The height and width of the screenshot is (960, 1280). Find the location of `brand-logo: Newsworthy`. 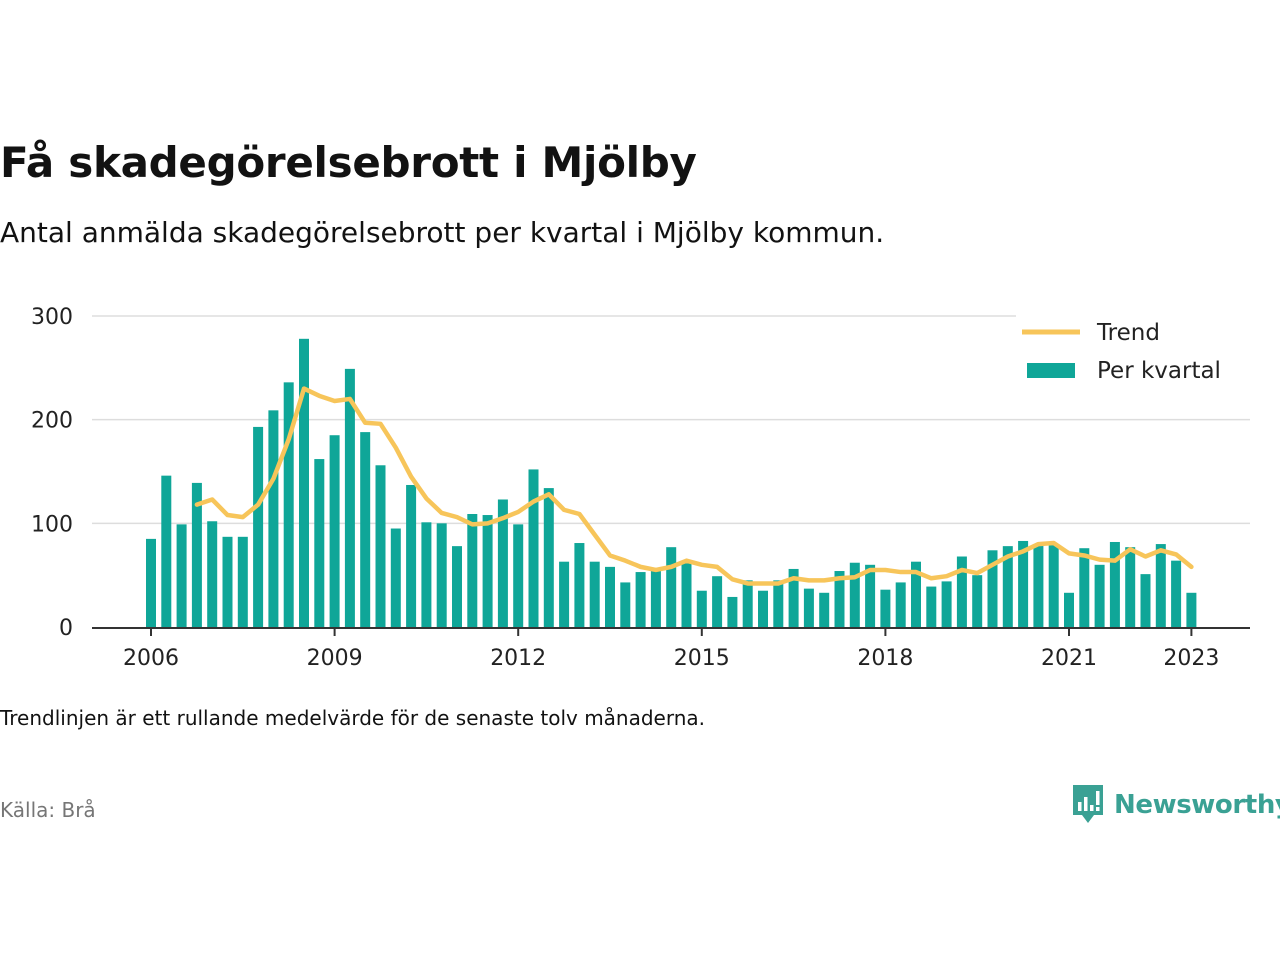

brand-logo: Newsworthy is located at coordinates (1175, 805).